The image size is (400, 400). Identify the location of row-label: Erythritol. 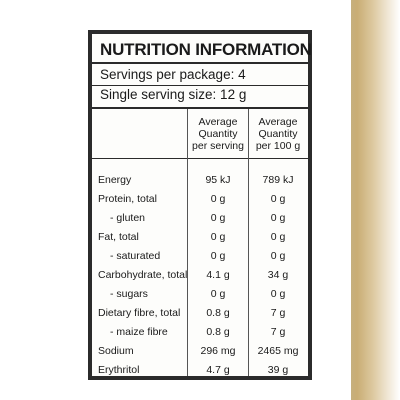
(119, 370).